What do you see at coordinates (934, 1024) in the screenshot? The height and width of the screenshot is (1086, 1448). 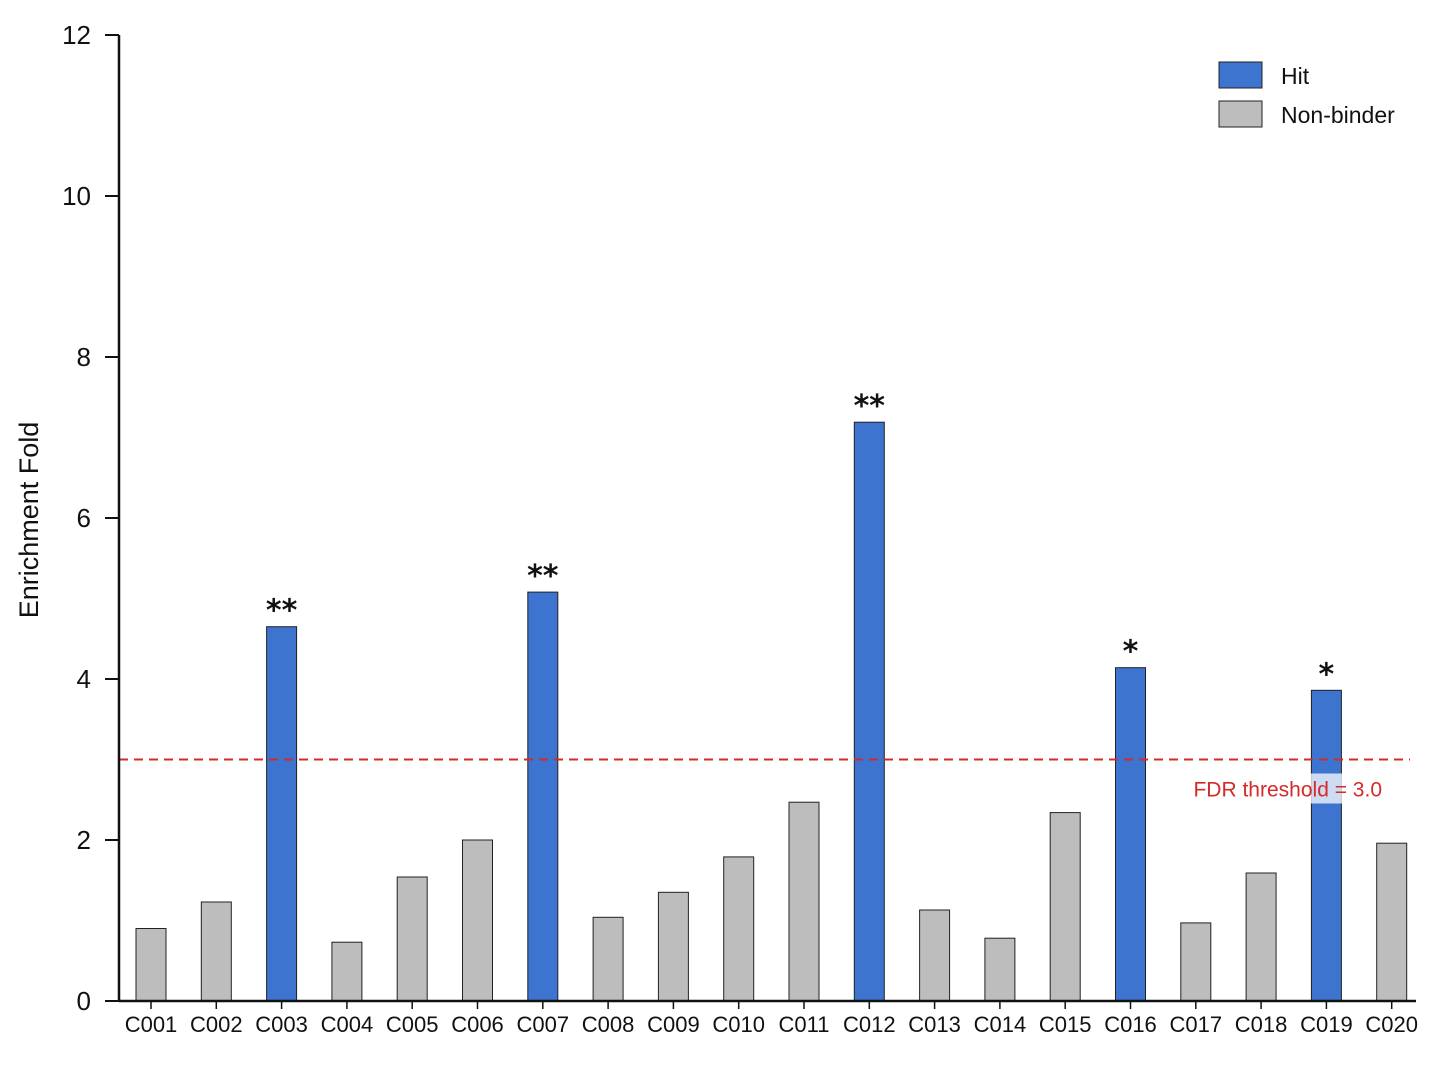 I see `x-tick-label-c013: C013` at bounding box center [934, 1024].